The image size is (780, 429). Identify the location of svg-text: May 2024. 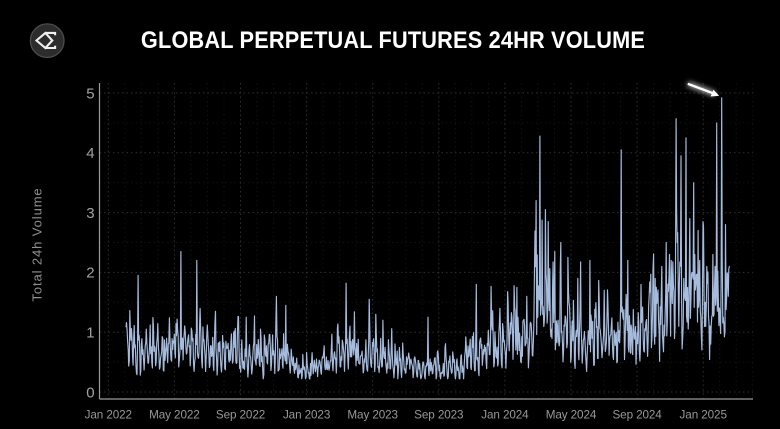
(571, 415).